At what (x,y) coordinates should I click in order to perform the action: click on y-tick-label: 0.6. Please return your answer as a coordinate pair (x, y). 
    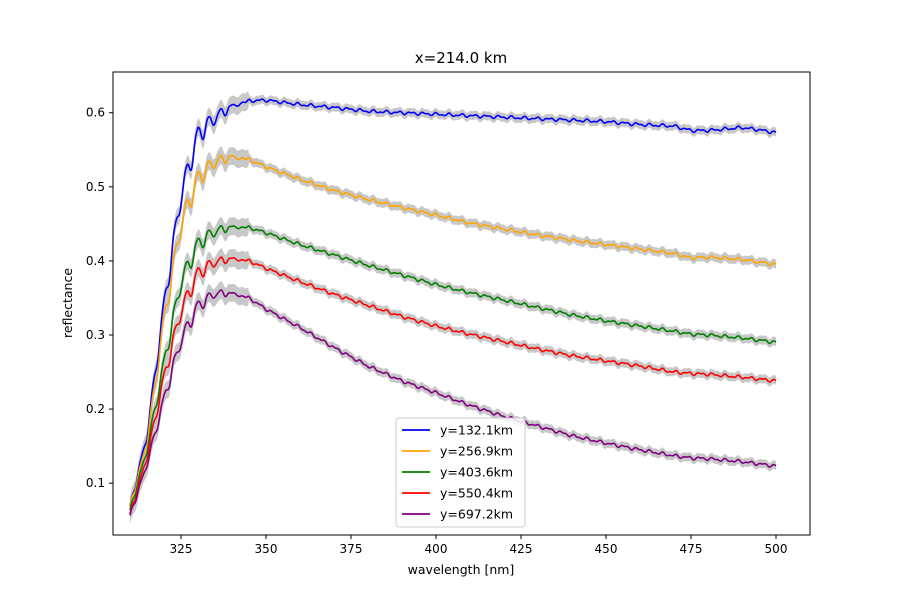
    Looking at the image, I should click on (95, 113).